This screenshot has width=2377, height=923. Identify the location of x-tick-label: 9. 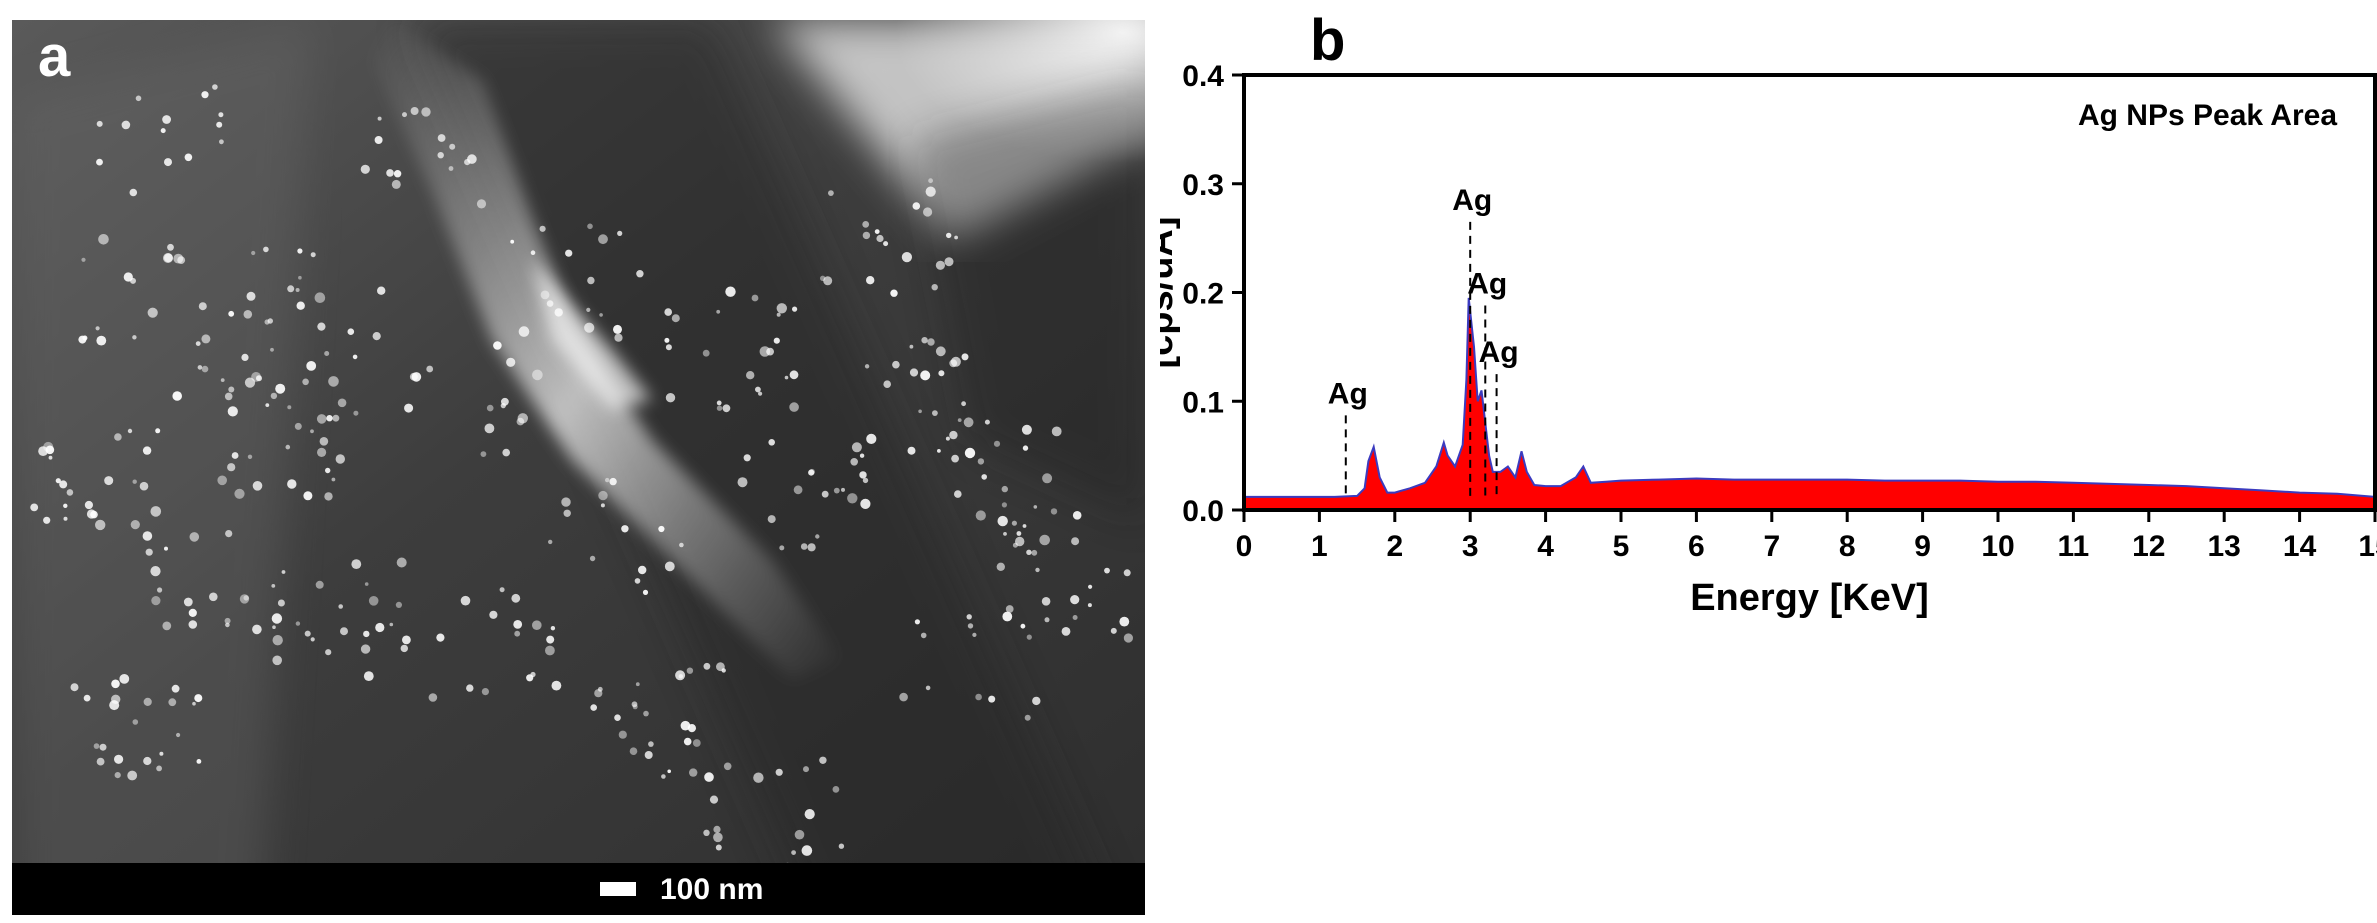
(1922, 546).